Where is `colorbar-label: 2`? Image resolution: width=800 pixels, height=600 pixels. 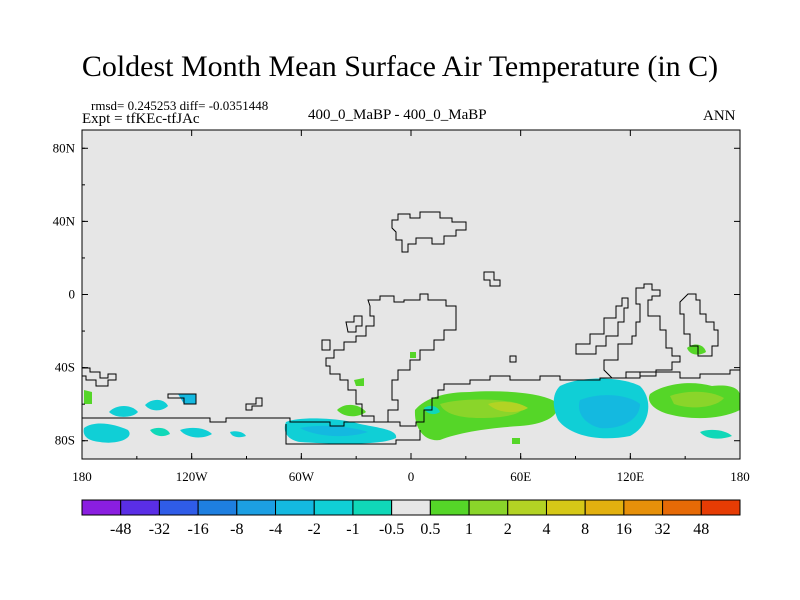
colorbar-label: 2 is located at coordinates (508, 529).